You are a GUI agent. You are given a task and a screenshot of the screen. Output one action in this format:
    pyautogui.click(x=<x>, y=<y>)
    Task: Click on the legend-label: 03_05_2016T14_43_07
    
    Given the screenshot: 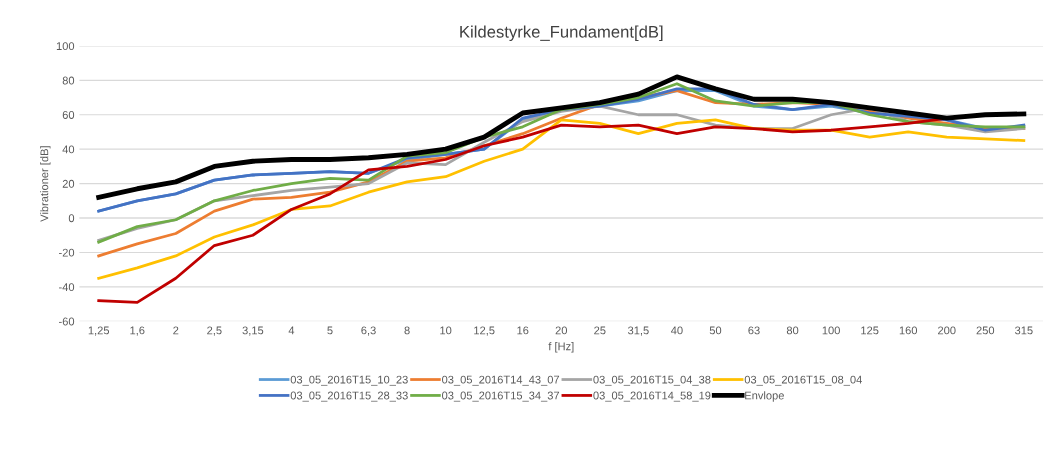 What is the action you would take?
    pyautogui.click(x=501, y=380)
    